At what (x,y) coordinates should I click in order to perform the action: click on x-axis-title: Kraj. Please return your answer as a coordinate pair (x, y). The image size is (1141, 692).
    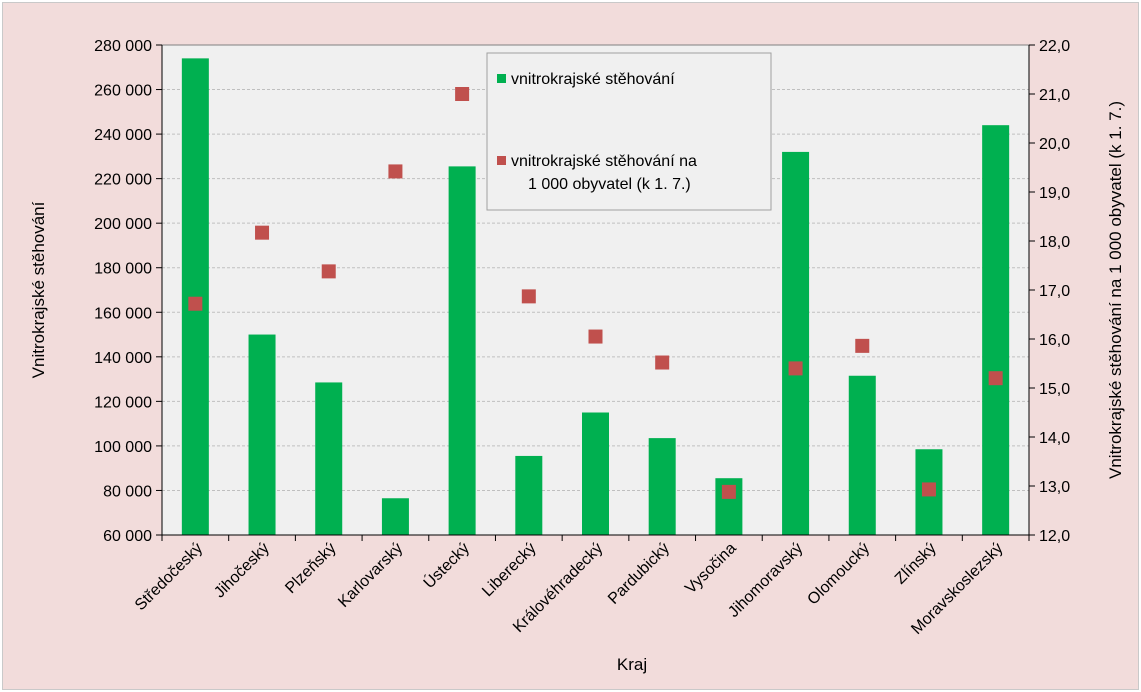
    Looking at the image, I should click on (632, 664).